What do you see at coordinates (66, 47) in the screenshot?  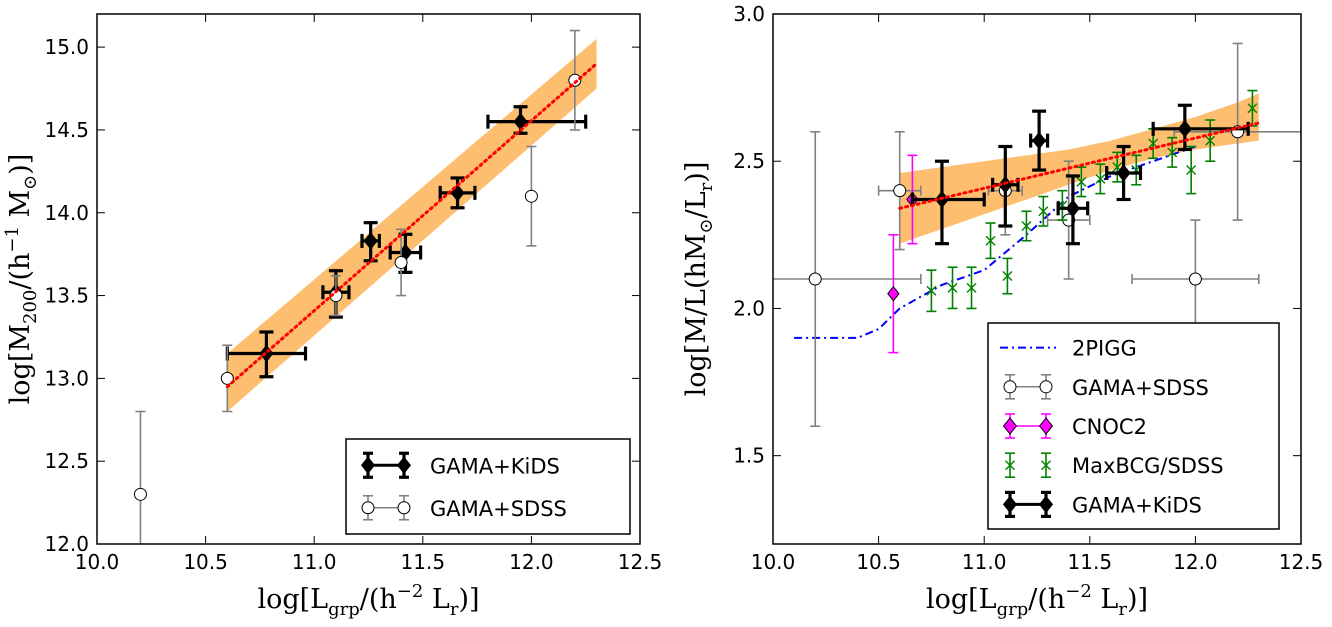 I see `y-tick-label: 15.0` at bounding box center [66, 47].